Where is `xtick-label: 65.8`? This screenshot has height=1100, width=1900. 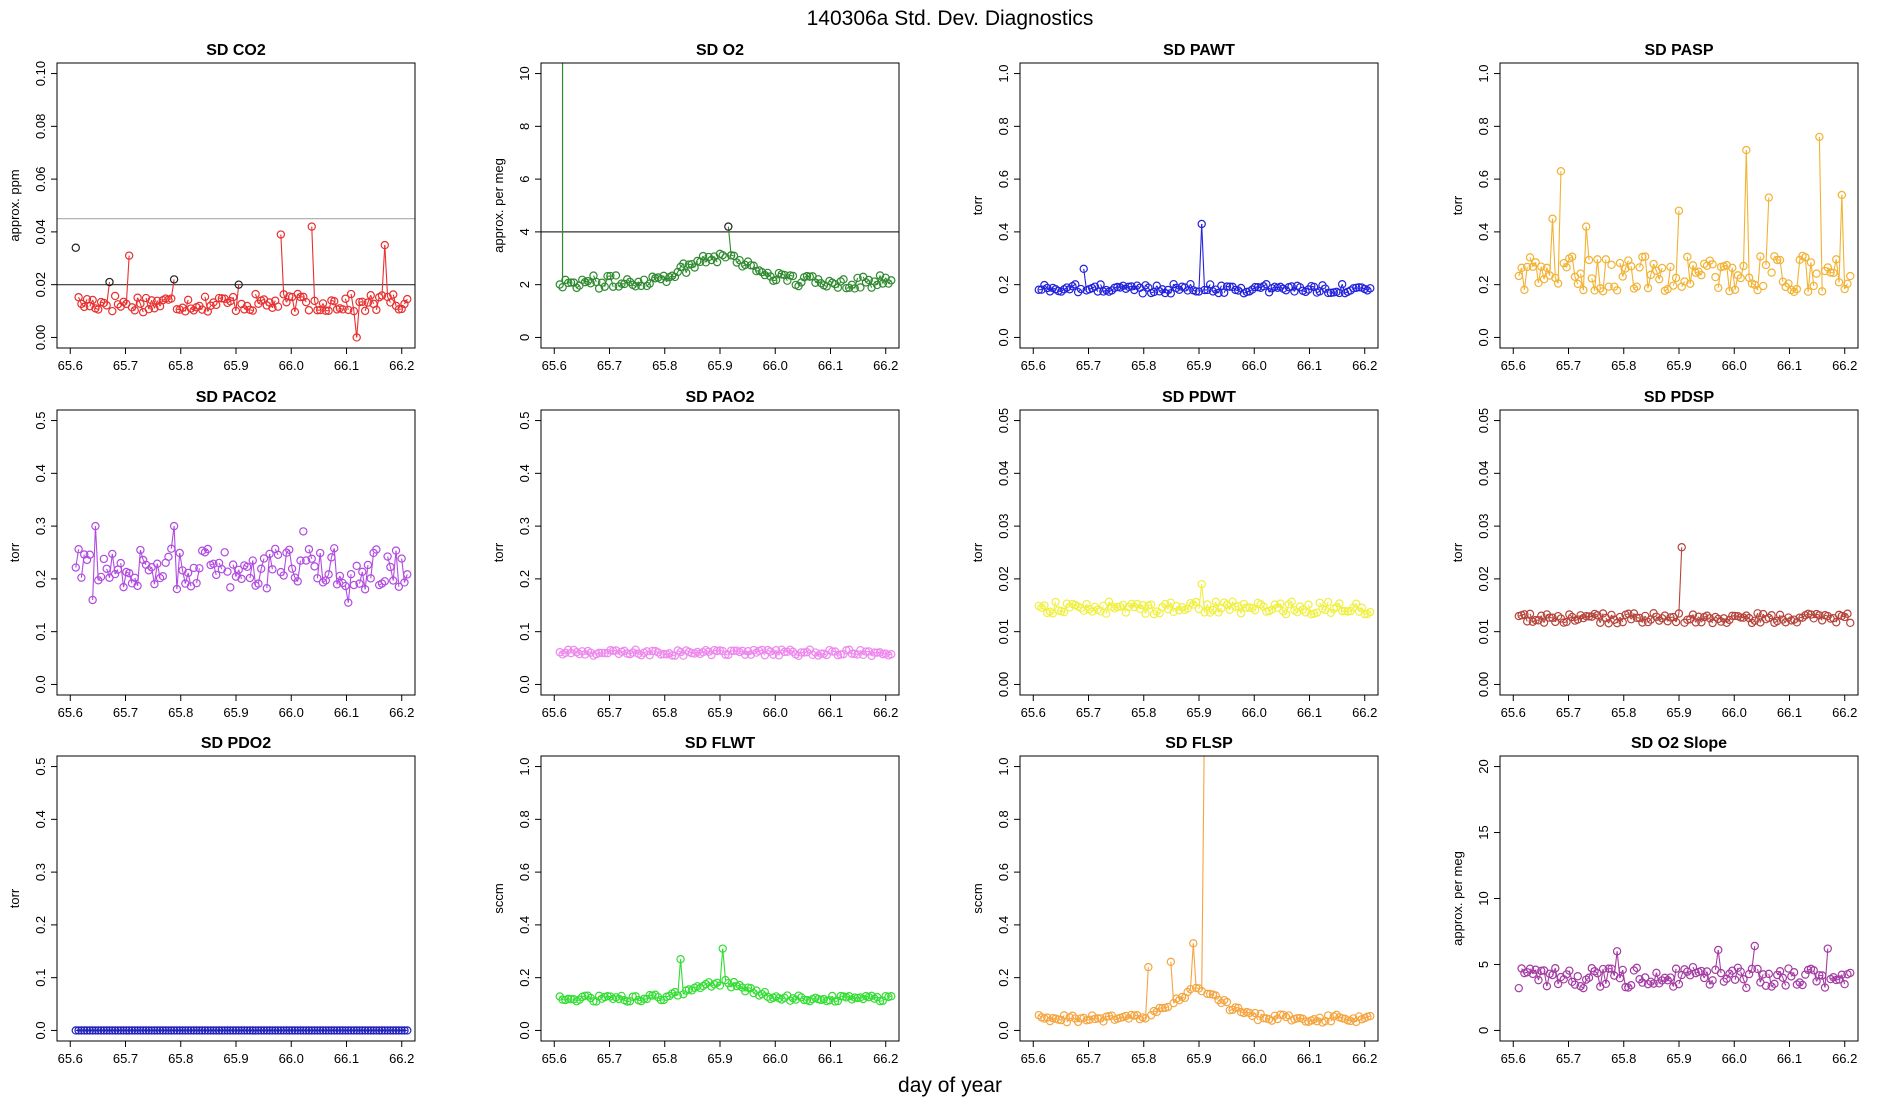
xtick-label: 65.8 is located at coordinates (1143, 1058).